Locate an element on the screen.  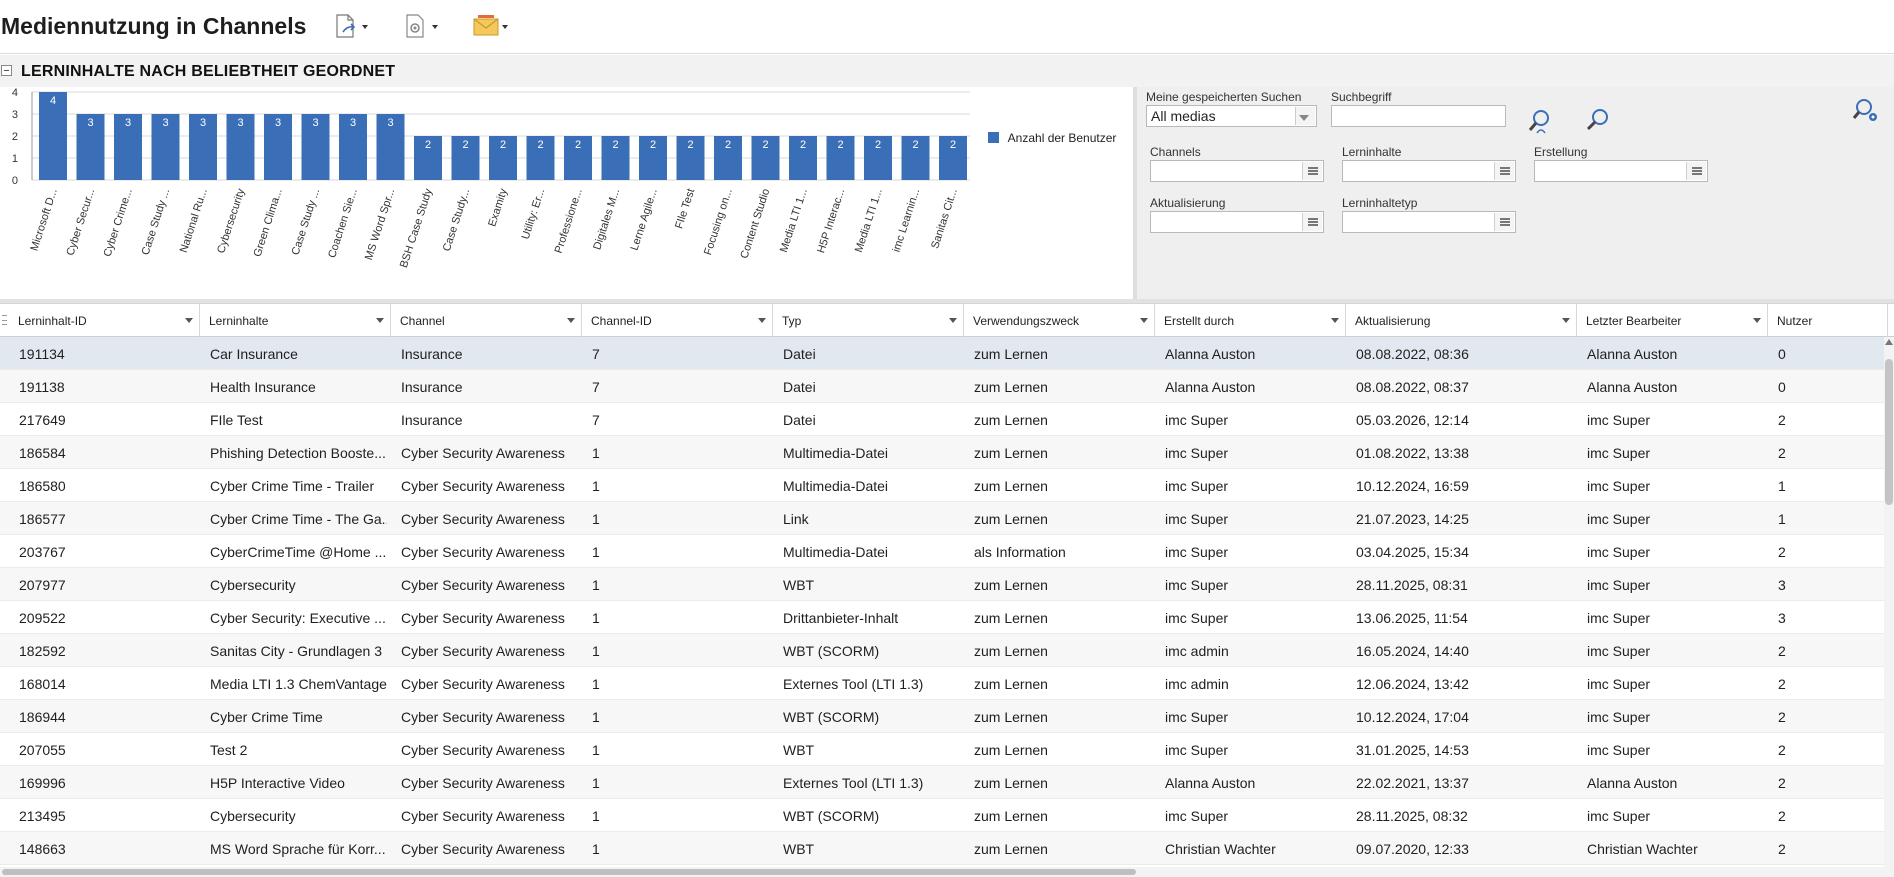
export-button is located at coordinates (354, 27).